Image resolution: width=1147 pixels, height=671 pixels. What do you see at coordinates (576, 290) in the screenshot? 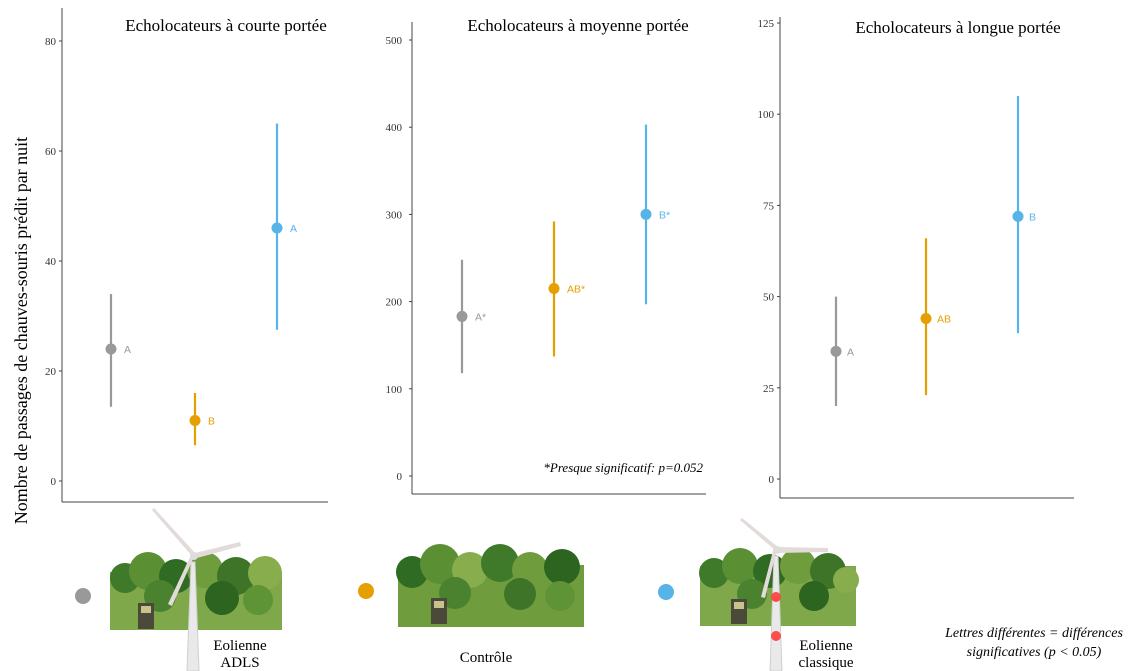
I see `significance-letter: AB*` at bounding box center [576, 290].